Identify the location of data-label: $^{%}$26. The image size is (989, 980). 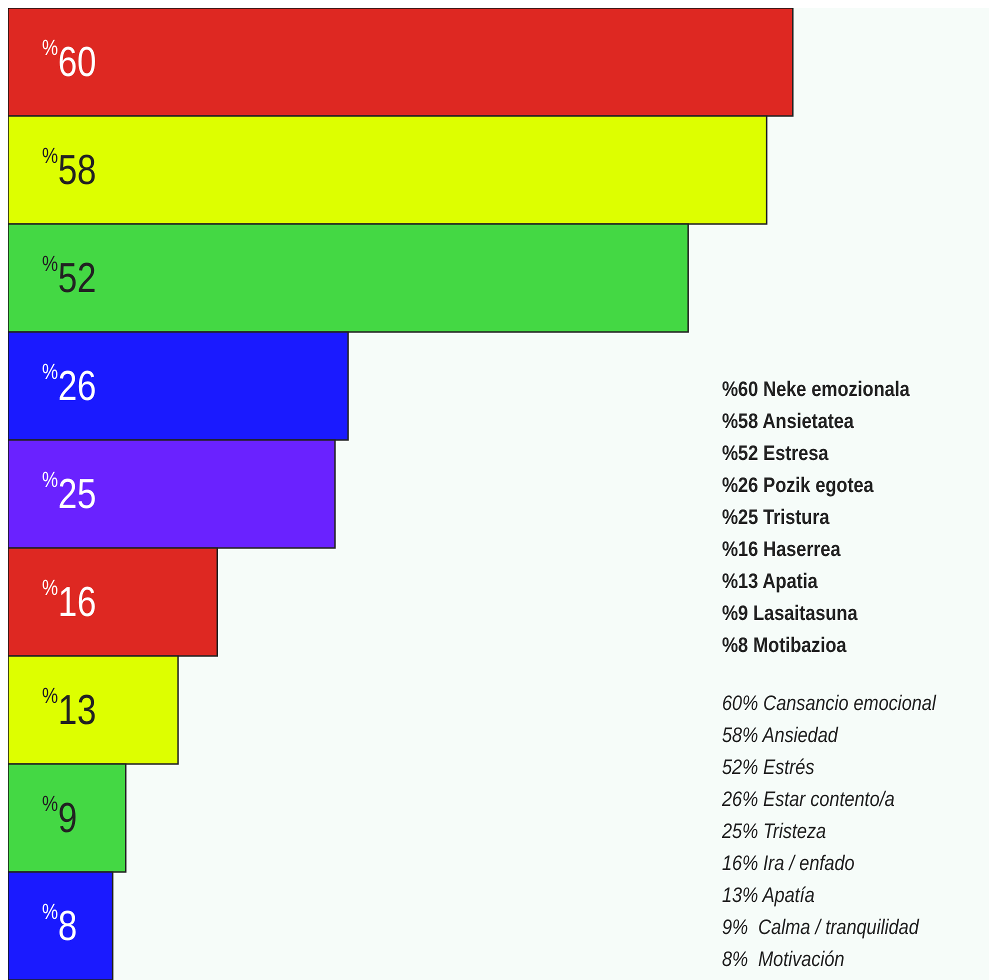
(69, 385).